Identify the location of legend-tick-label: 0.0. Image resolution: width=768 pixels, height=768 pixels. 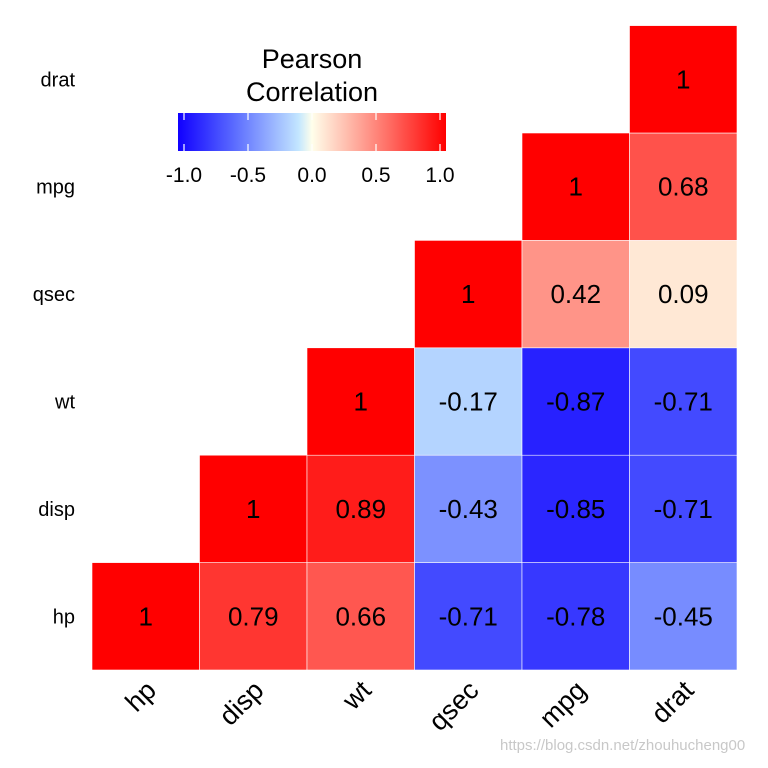
(311, 175).